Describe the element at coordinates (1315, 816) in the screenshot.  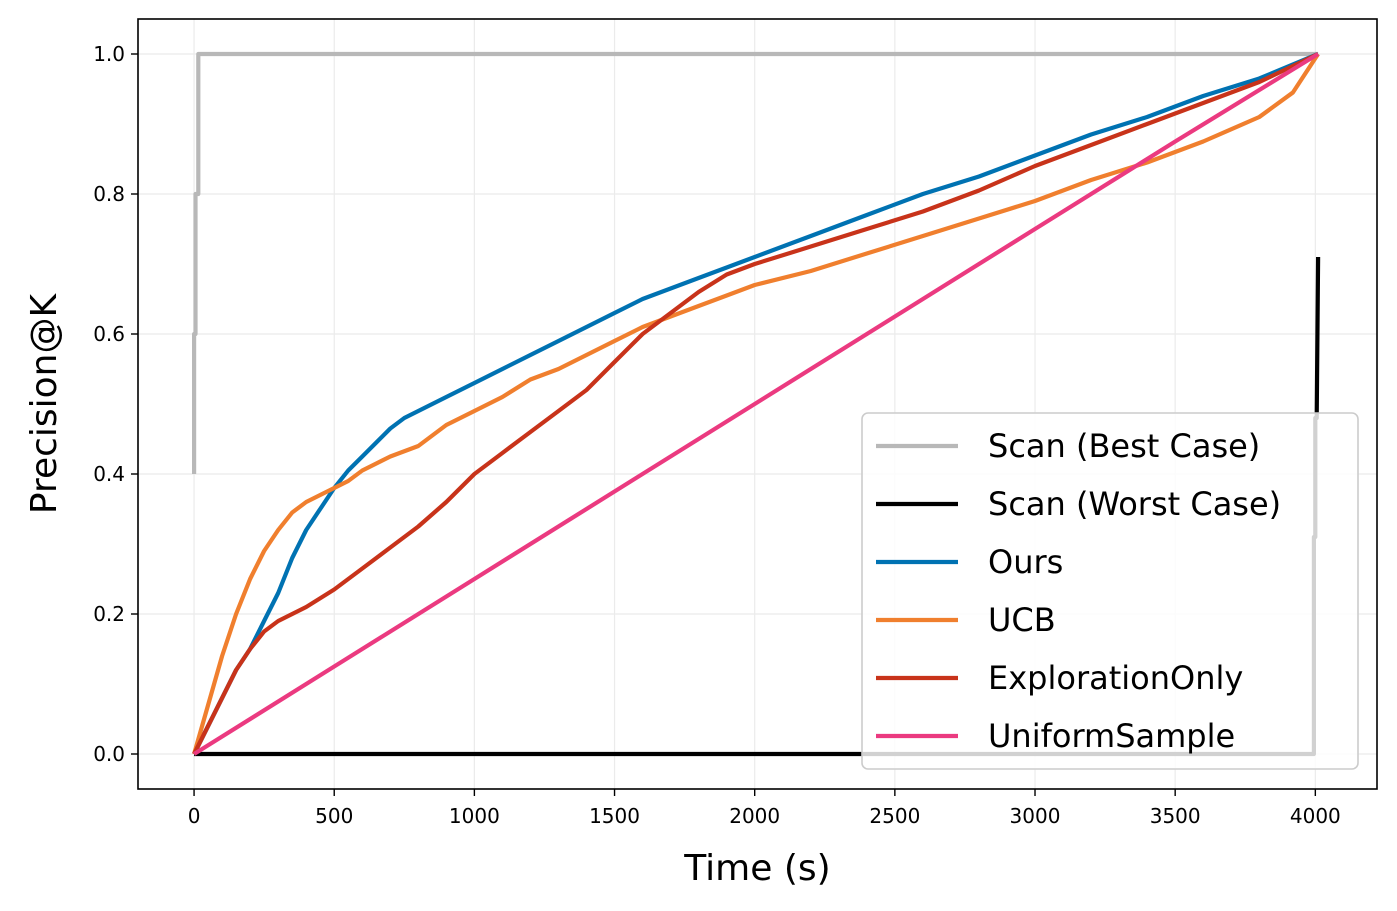
I see `x-tick-label: 4000` at that location.